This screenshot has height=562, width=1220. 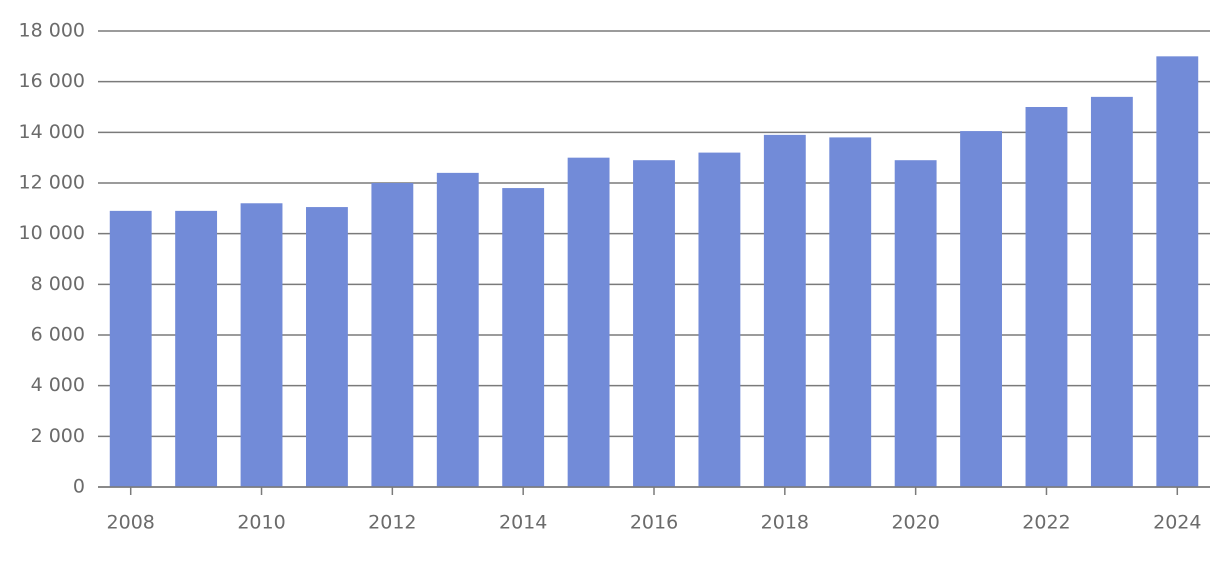 What do you see at coordinates (52, 31) in the screenshot?
I see `y-tick-label: 18 000` at bounding box center [52, 31].